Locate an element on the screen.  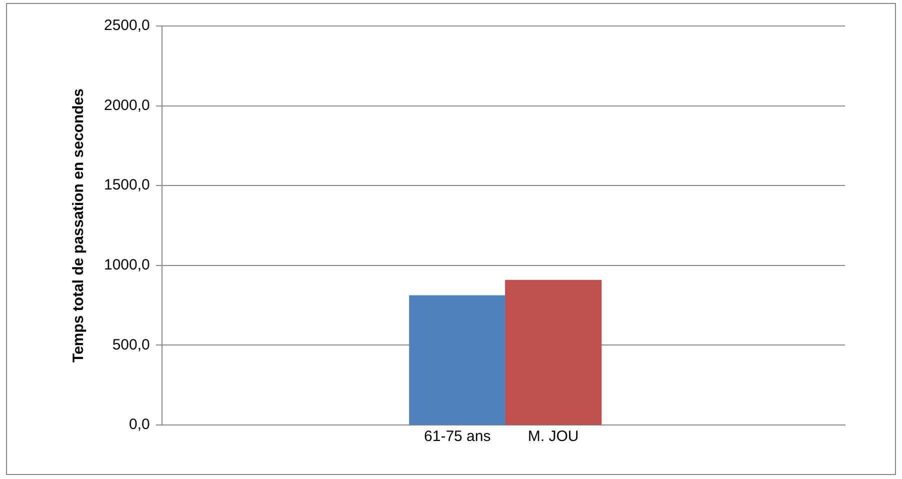
x-tick-label: M. JOU is located at coordinates (553, 437).